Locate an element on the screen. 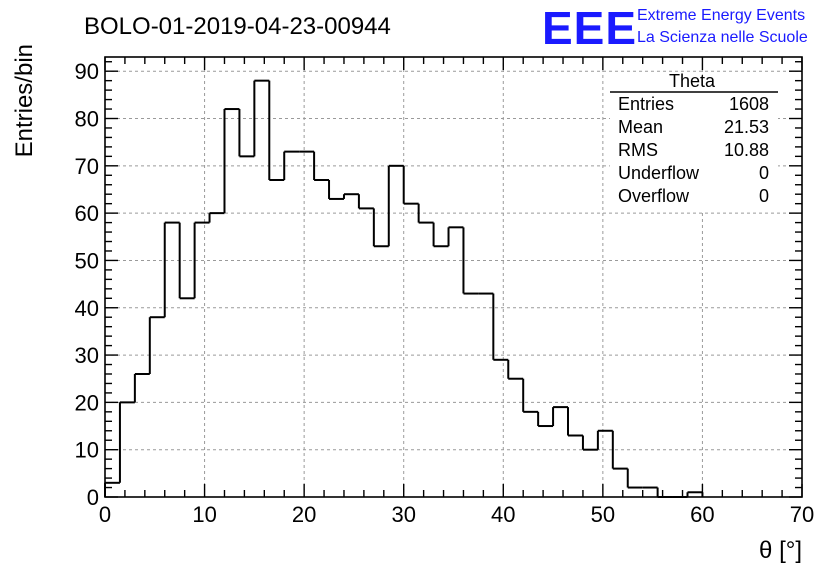 Image resolution: width=836 pixels, height=572 pixels. y-axis-label: Entries/bin is located at coordinates (24, 100).